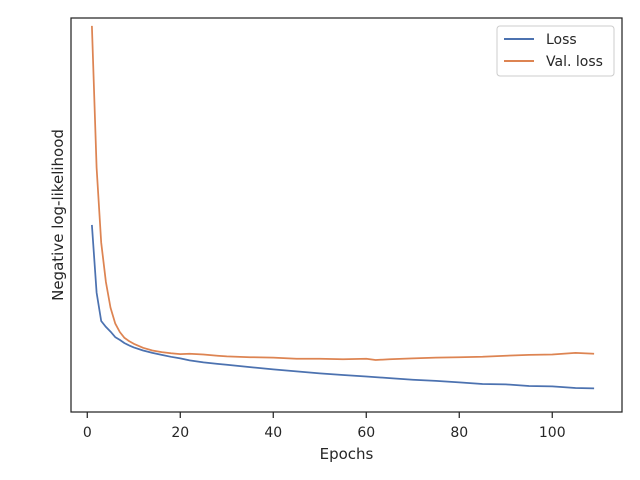 This screenshot has height=480, width=640. Describe the element at coordinates (561, 40) in the screenshot. I see `legend-label-loss: Loss` at that location.